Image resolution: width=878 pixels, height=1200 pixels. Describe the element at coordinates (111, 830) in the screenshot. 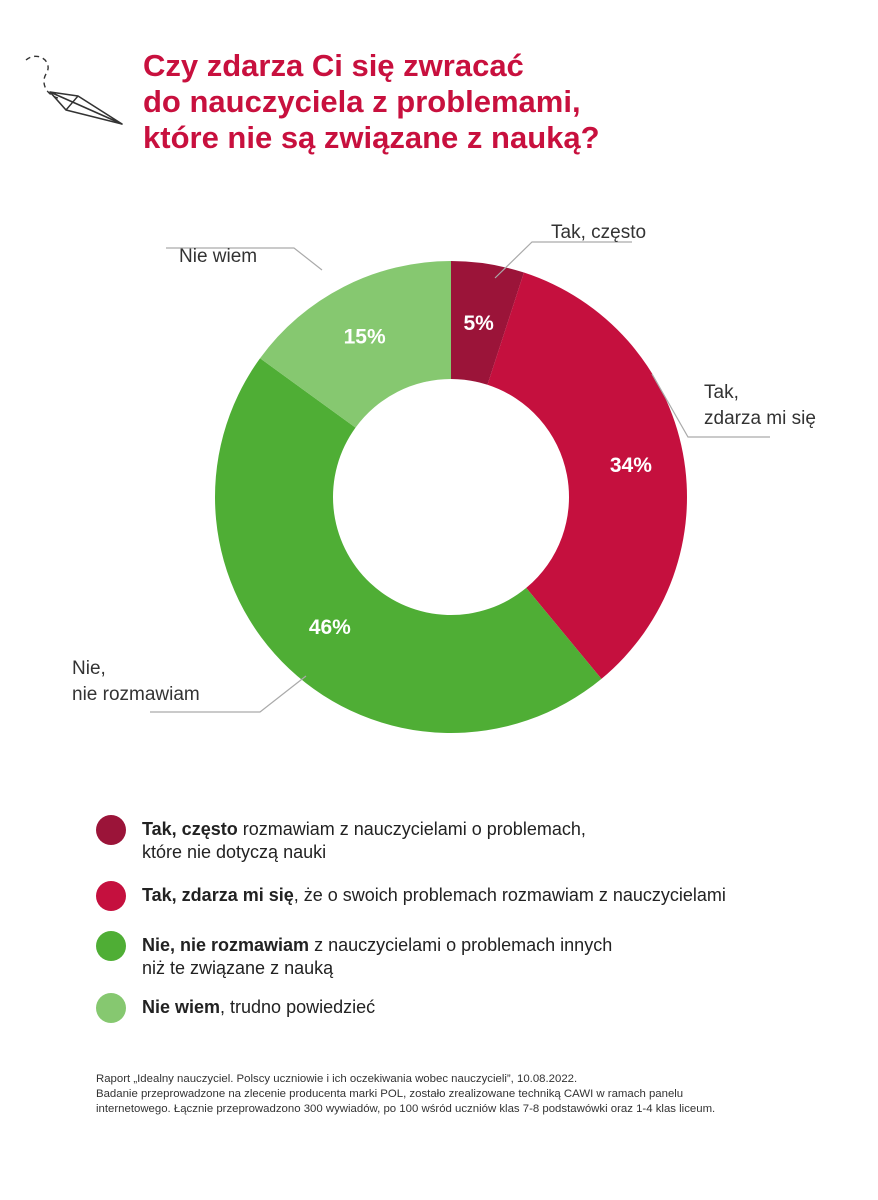

I see `legend-dot-tak-czesto` at that location.